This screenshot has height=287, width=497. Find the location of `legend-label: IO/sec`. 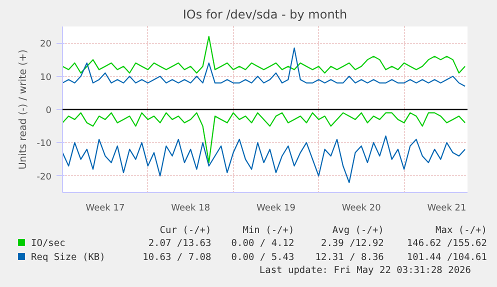

legend-label: IO/sec is located at coordinates (48, 244).